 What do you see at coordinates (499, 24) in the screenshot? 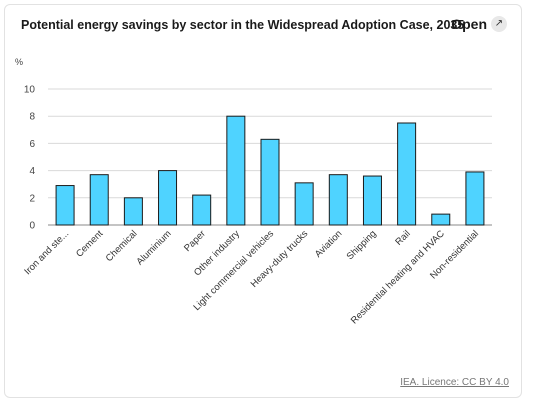
I see `expand-arrow-icon: ↗` at bounding box center [499, 24].